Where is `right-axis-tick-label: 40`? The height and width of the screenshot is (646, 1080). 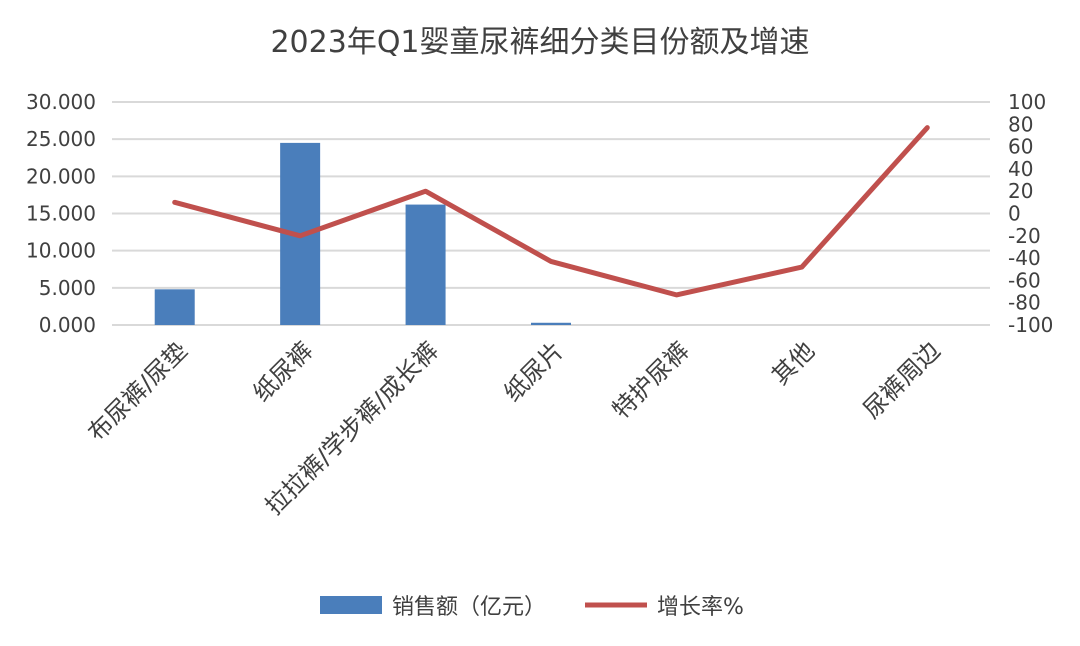
right-axis-tick-label: 40 is located at coordinates (1020, 169).